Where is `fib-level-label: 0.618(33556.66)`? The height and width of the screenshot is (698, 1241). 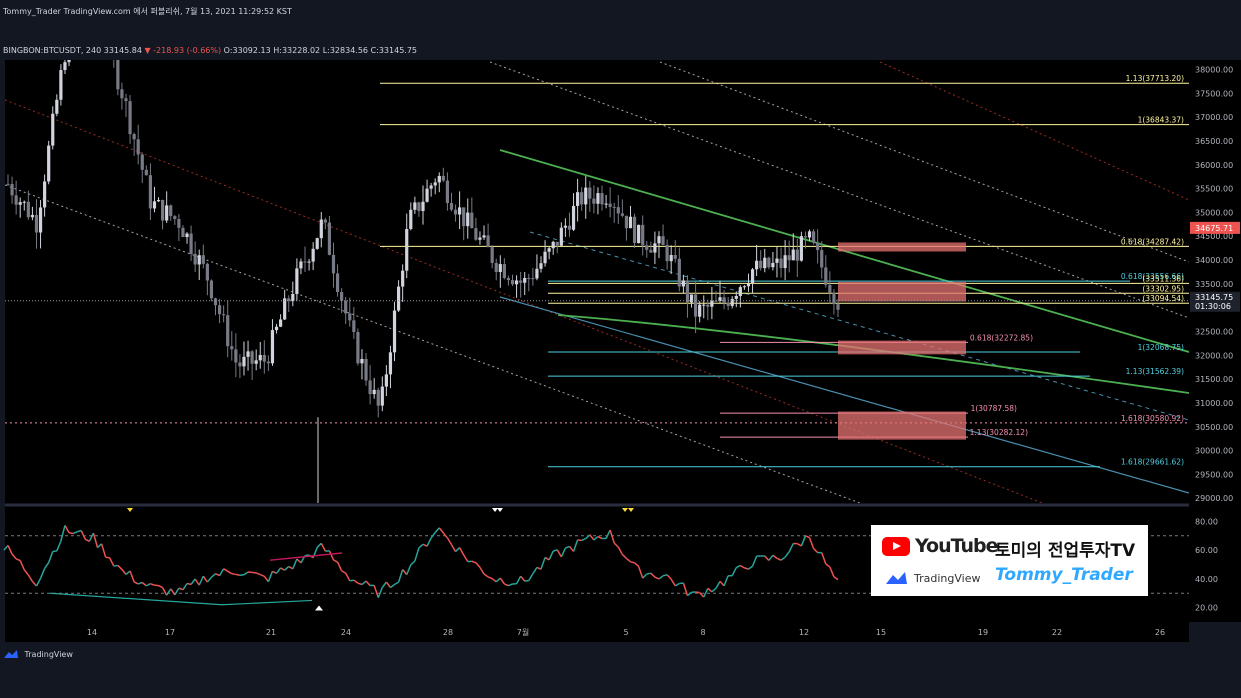 fib-level-label: 0.618(33556.66) is located at coordinates (1152, 276).